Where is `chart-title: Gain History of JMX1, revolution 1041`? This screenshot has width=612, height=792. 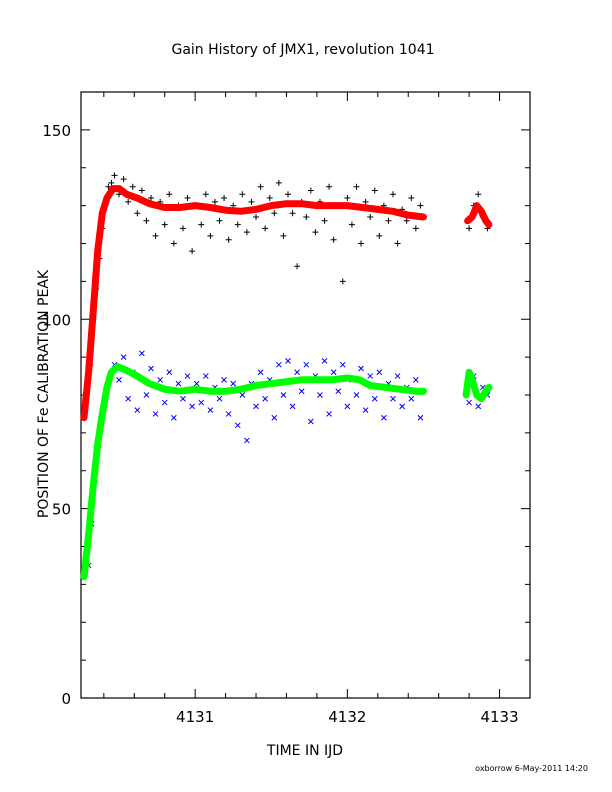
chart-title: Gain History of JMX1, revolution 1041 is located at coordinates (302, 50).